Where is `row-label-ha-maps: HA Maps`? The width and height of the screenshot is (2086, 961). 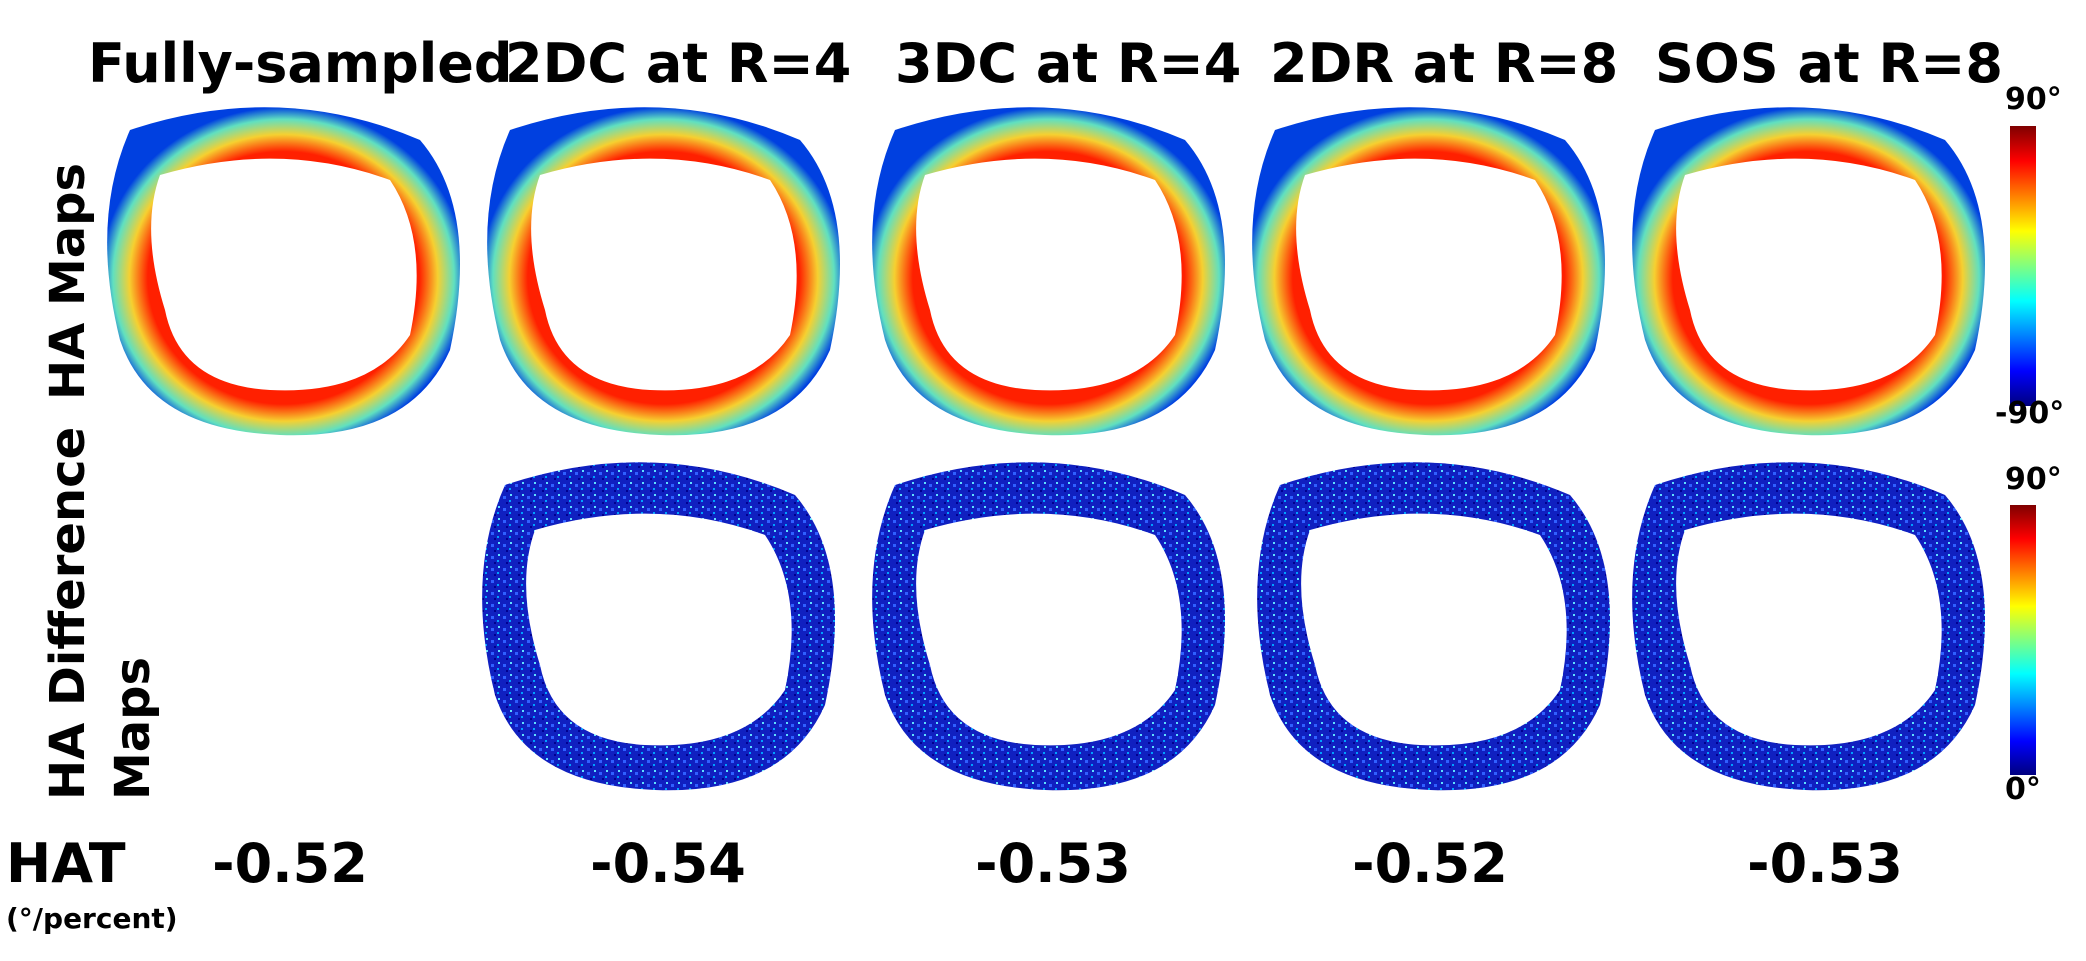
row-label-ha-maps: HA Maps is located at coordinates (68, 281).